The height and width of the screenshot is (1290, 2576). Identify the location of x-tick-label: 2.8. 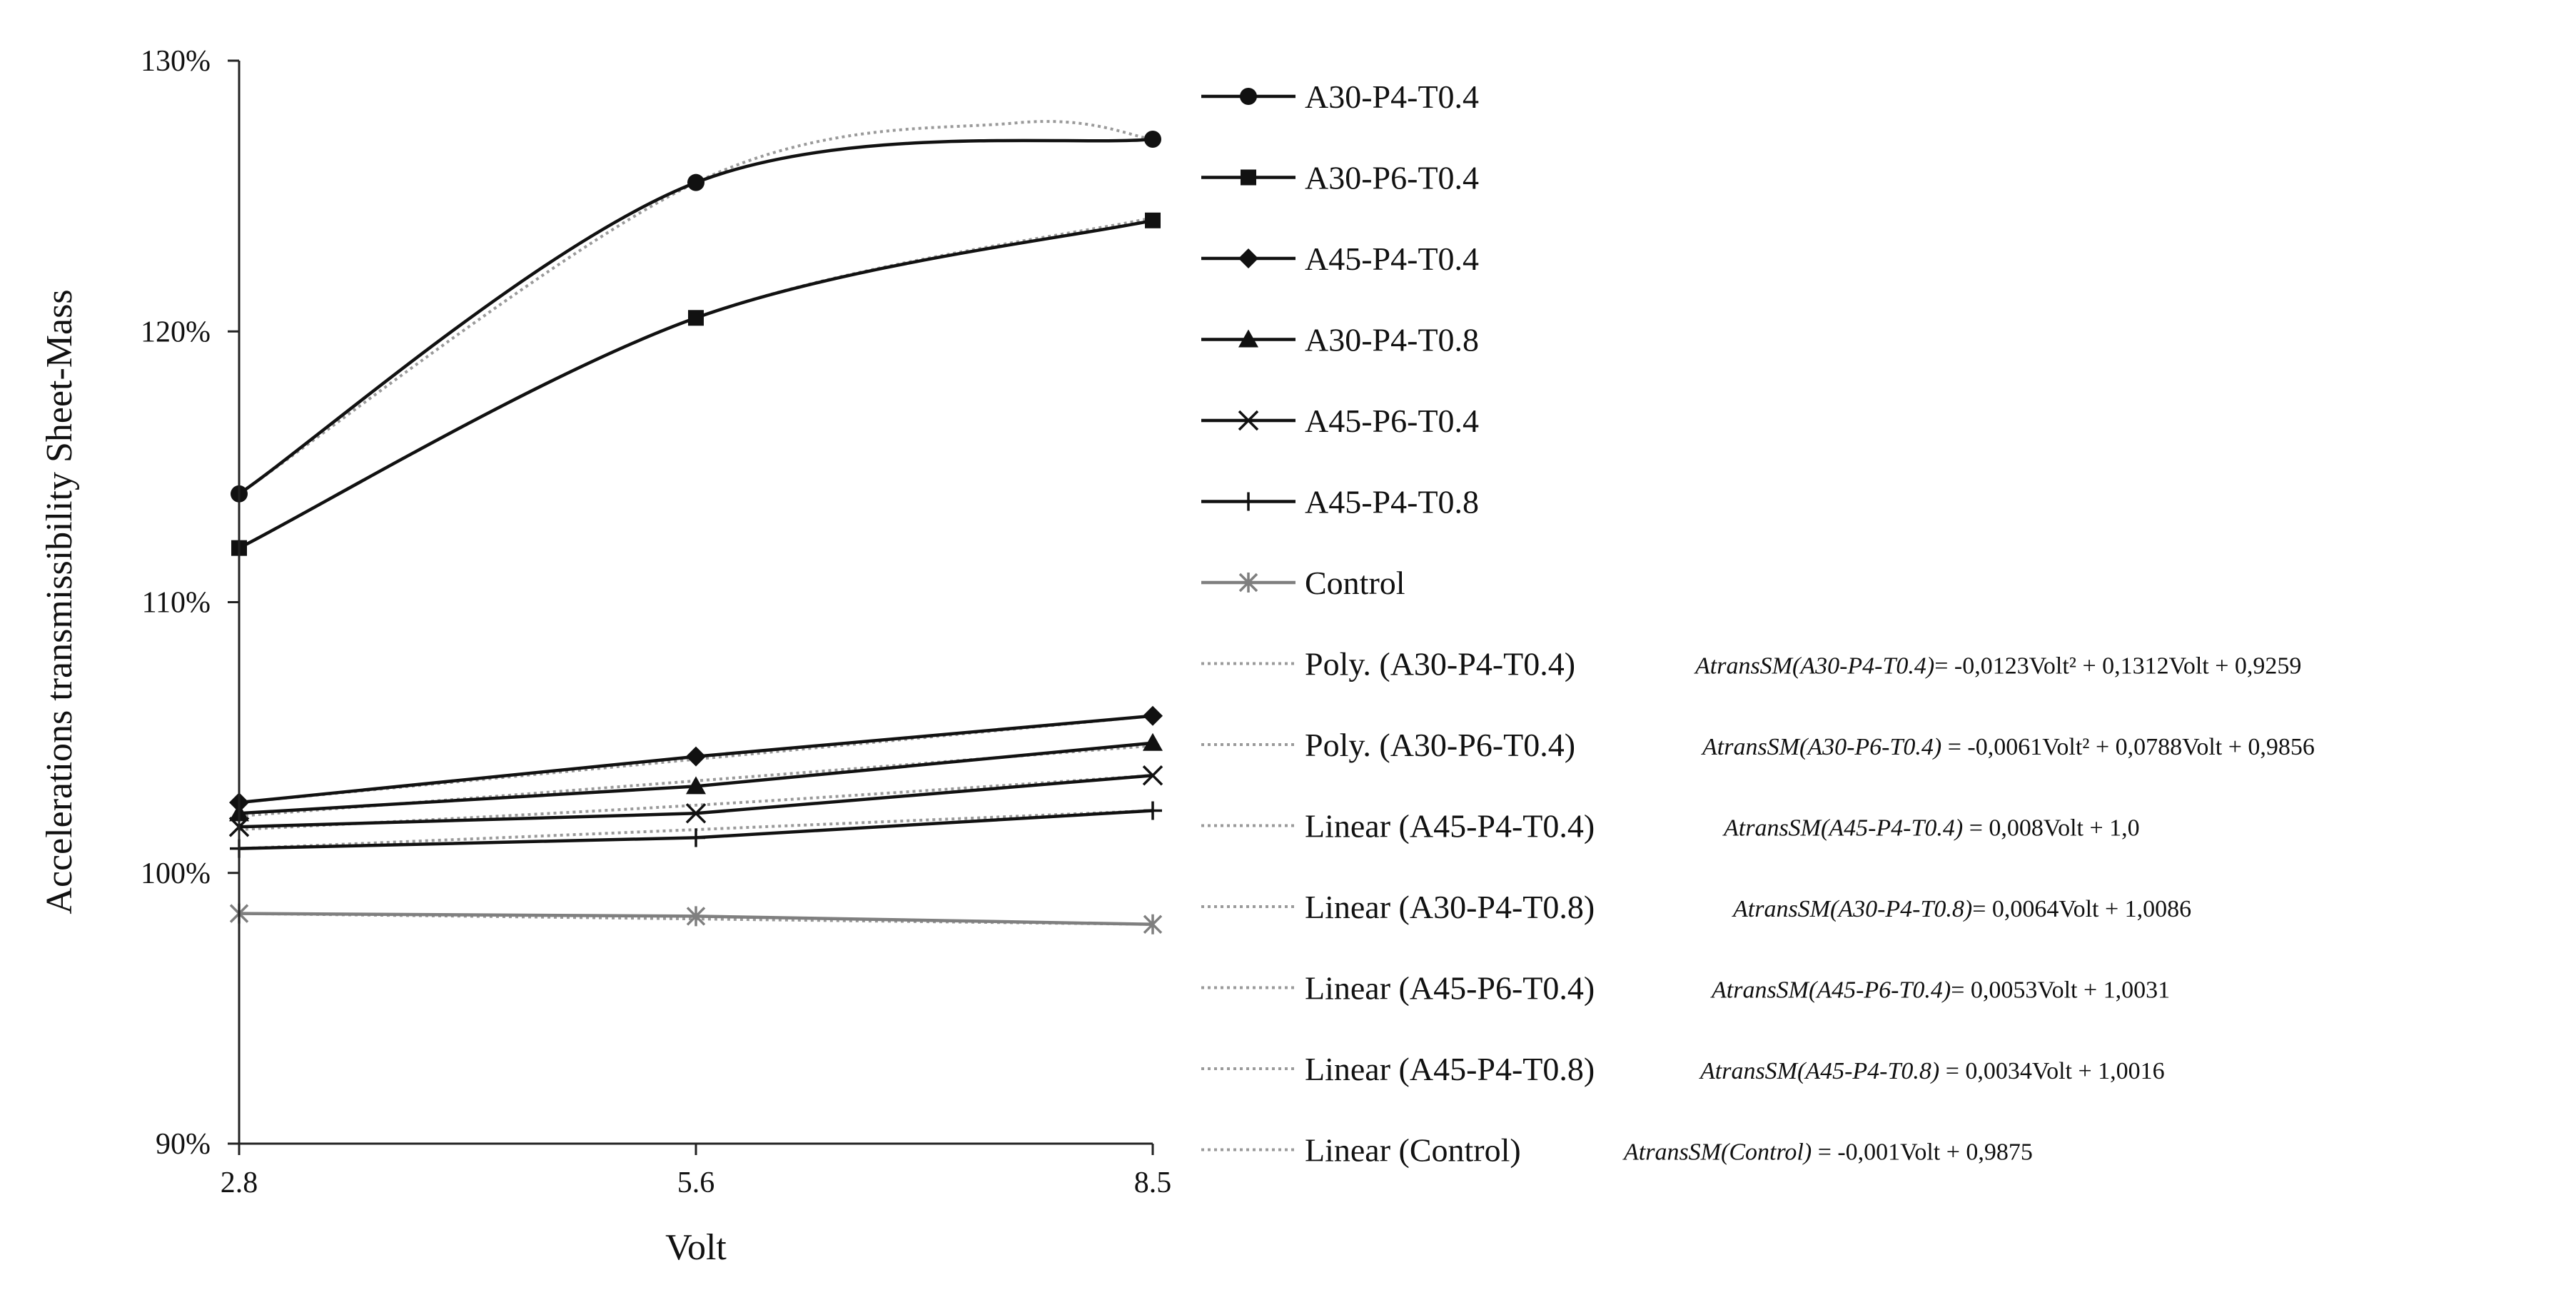
(239, 1182).